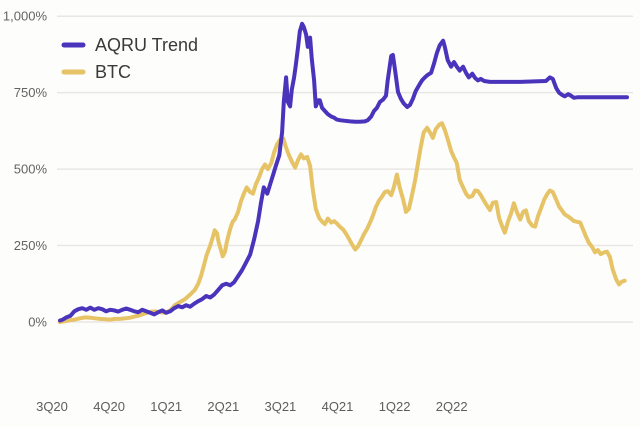  I want to click on x-axis-tick-label: 1Q22, so click(395, 406).